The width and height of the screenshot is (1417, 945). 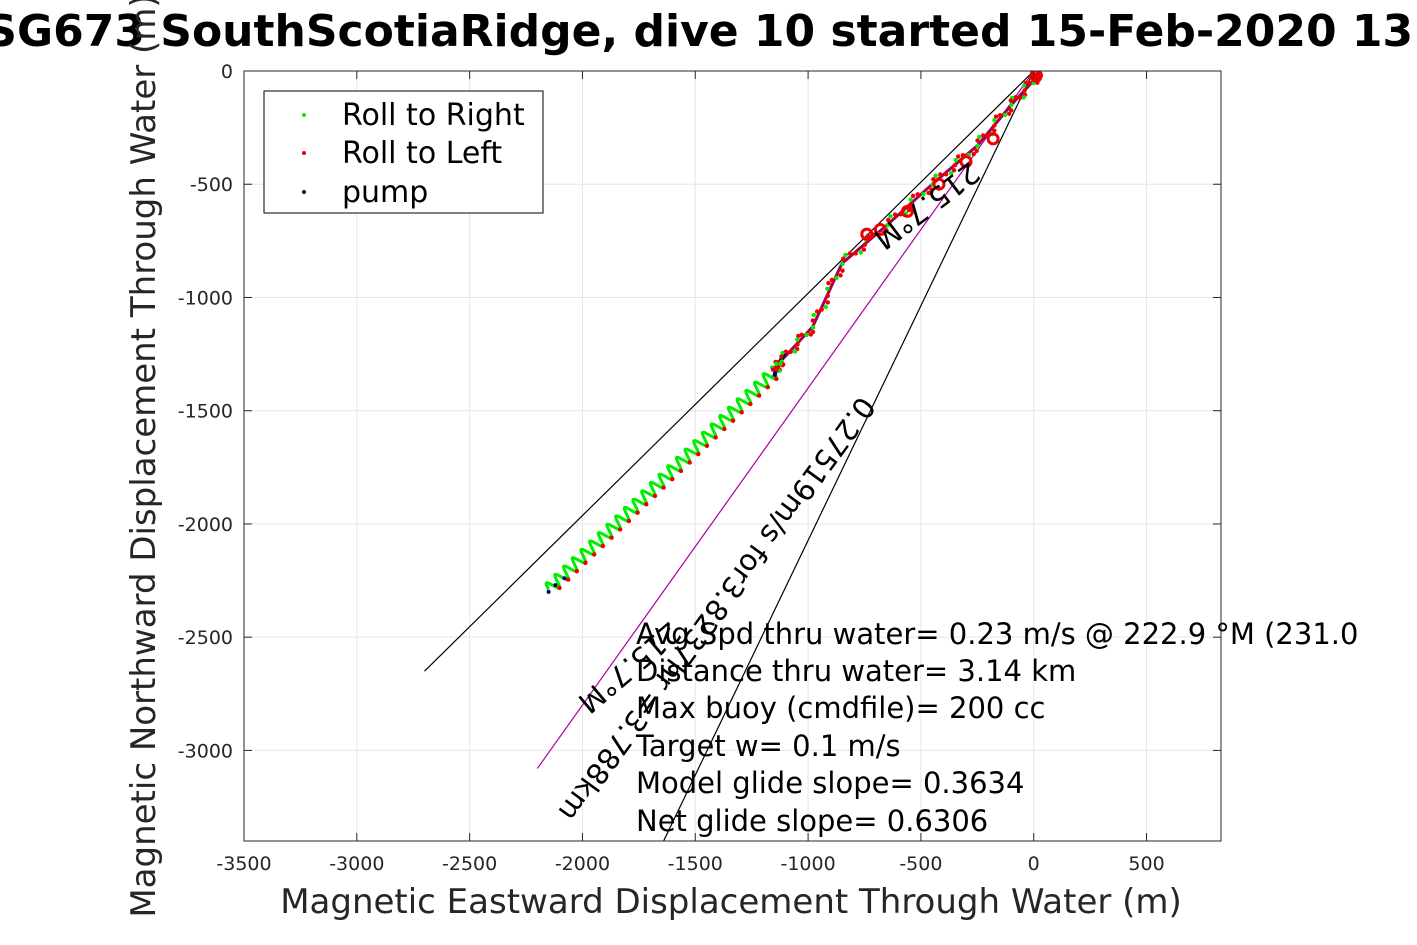 What do you see at coordinates (1034, 864) in the screenshot?
I see `x-tick-label: 0` at bounding box center [1034, 864].